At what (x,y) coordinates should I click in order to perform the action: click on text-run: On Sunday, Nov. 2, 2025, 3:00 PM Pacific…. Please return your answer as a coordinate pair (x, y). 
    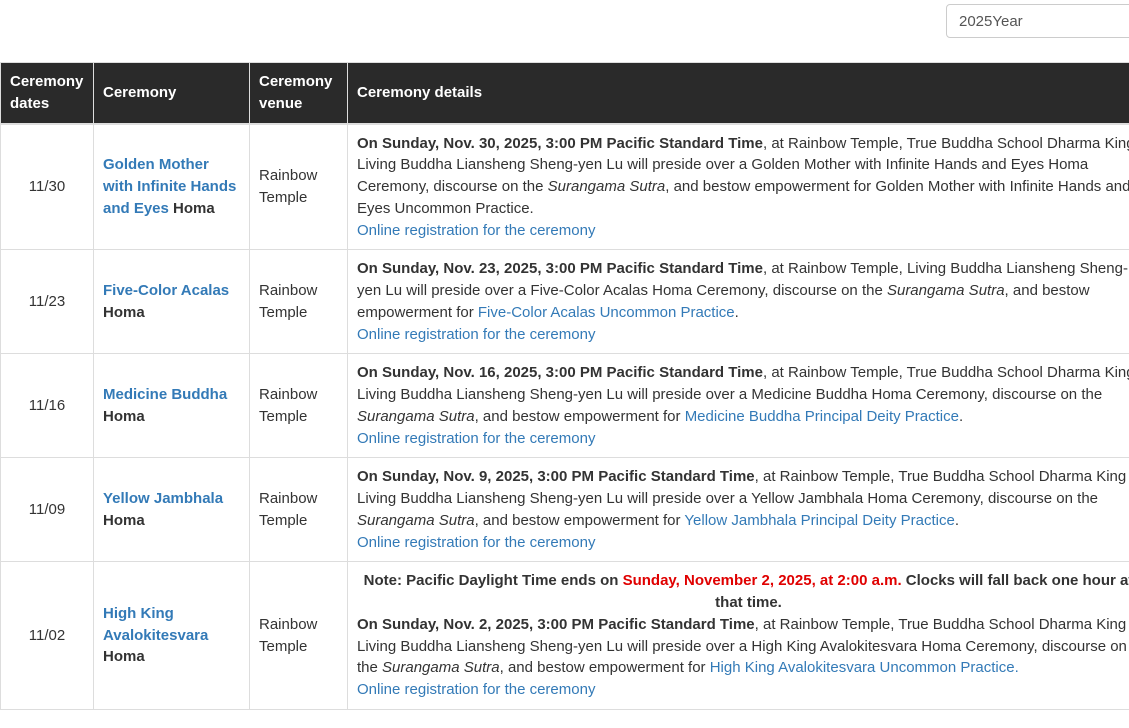
    Looking at the image, I should click on (556, 624).